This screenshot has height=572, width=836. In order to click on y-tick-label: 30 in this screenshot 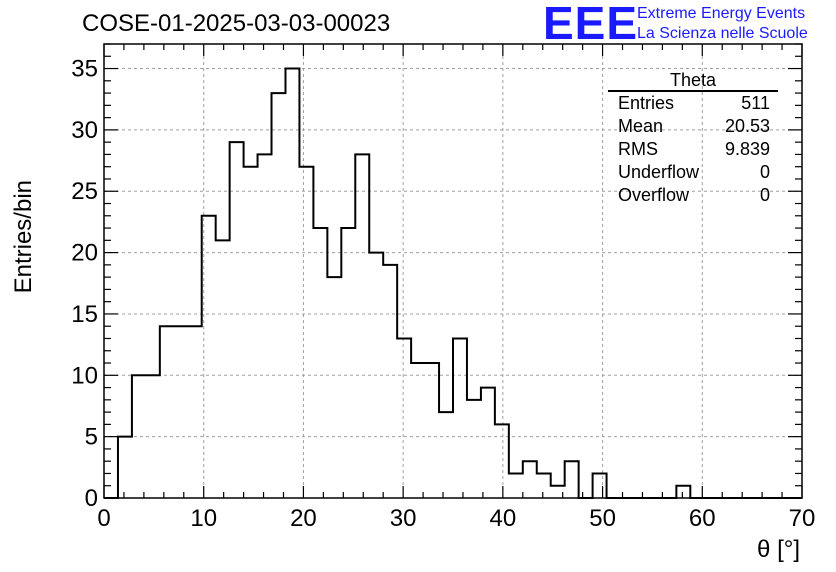, I will do `click(84, 130)`.